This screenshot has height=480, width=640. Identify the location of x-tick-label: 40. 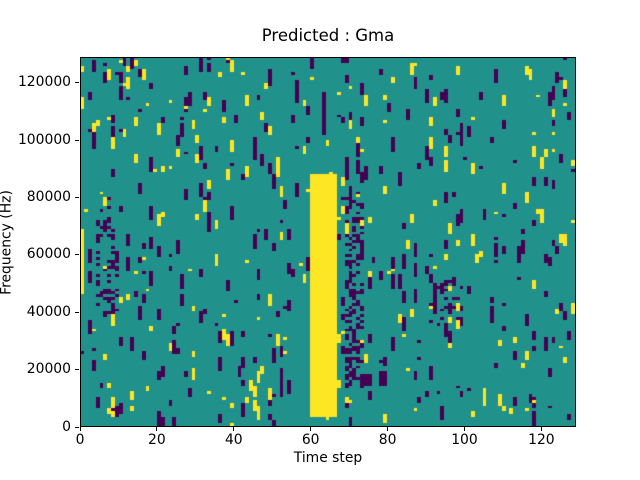
(233, 440).